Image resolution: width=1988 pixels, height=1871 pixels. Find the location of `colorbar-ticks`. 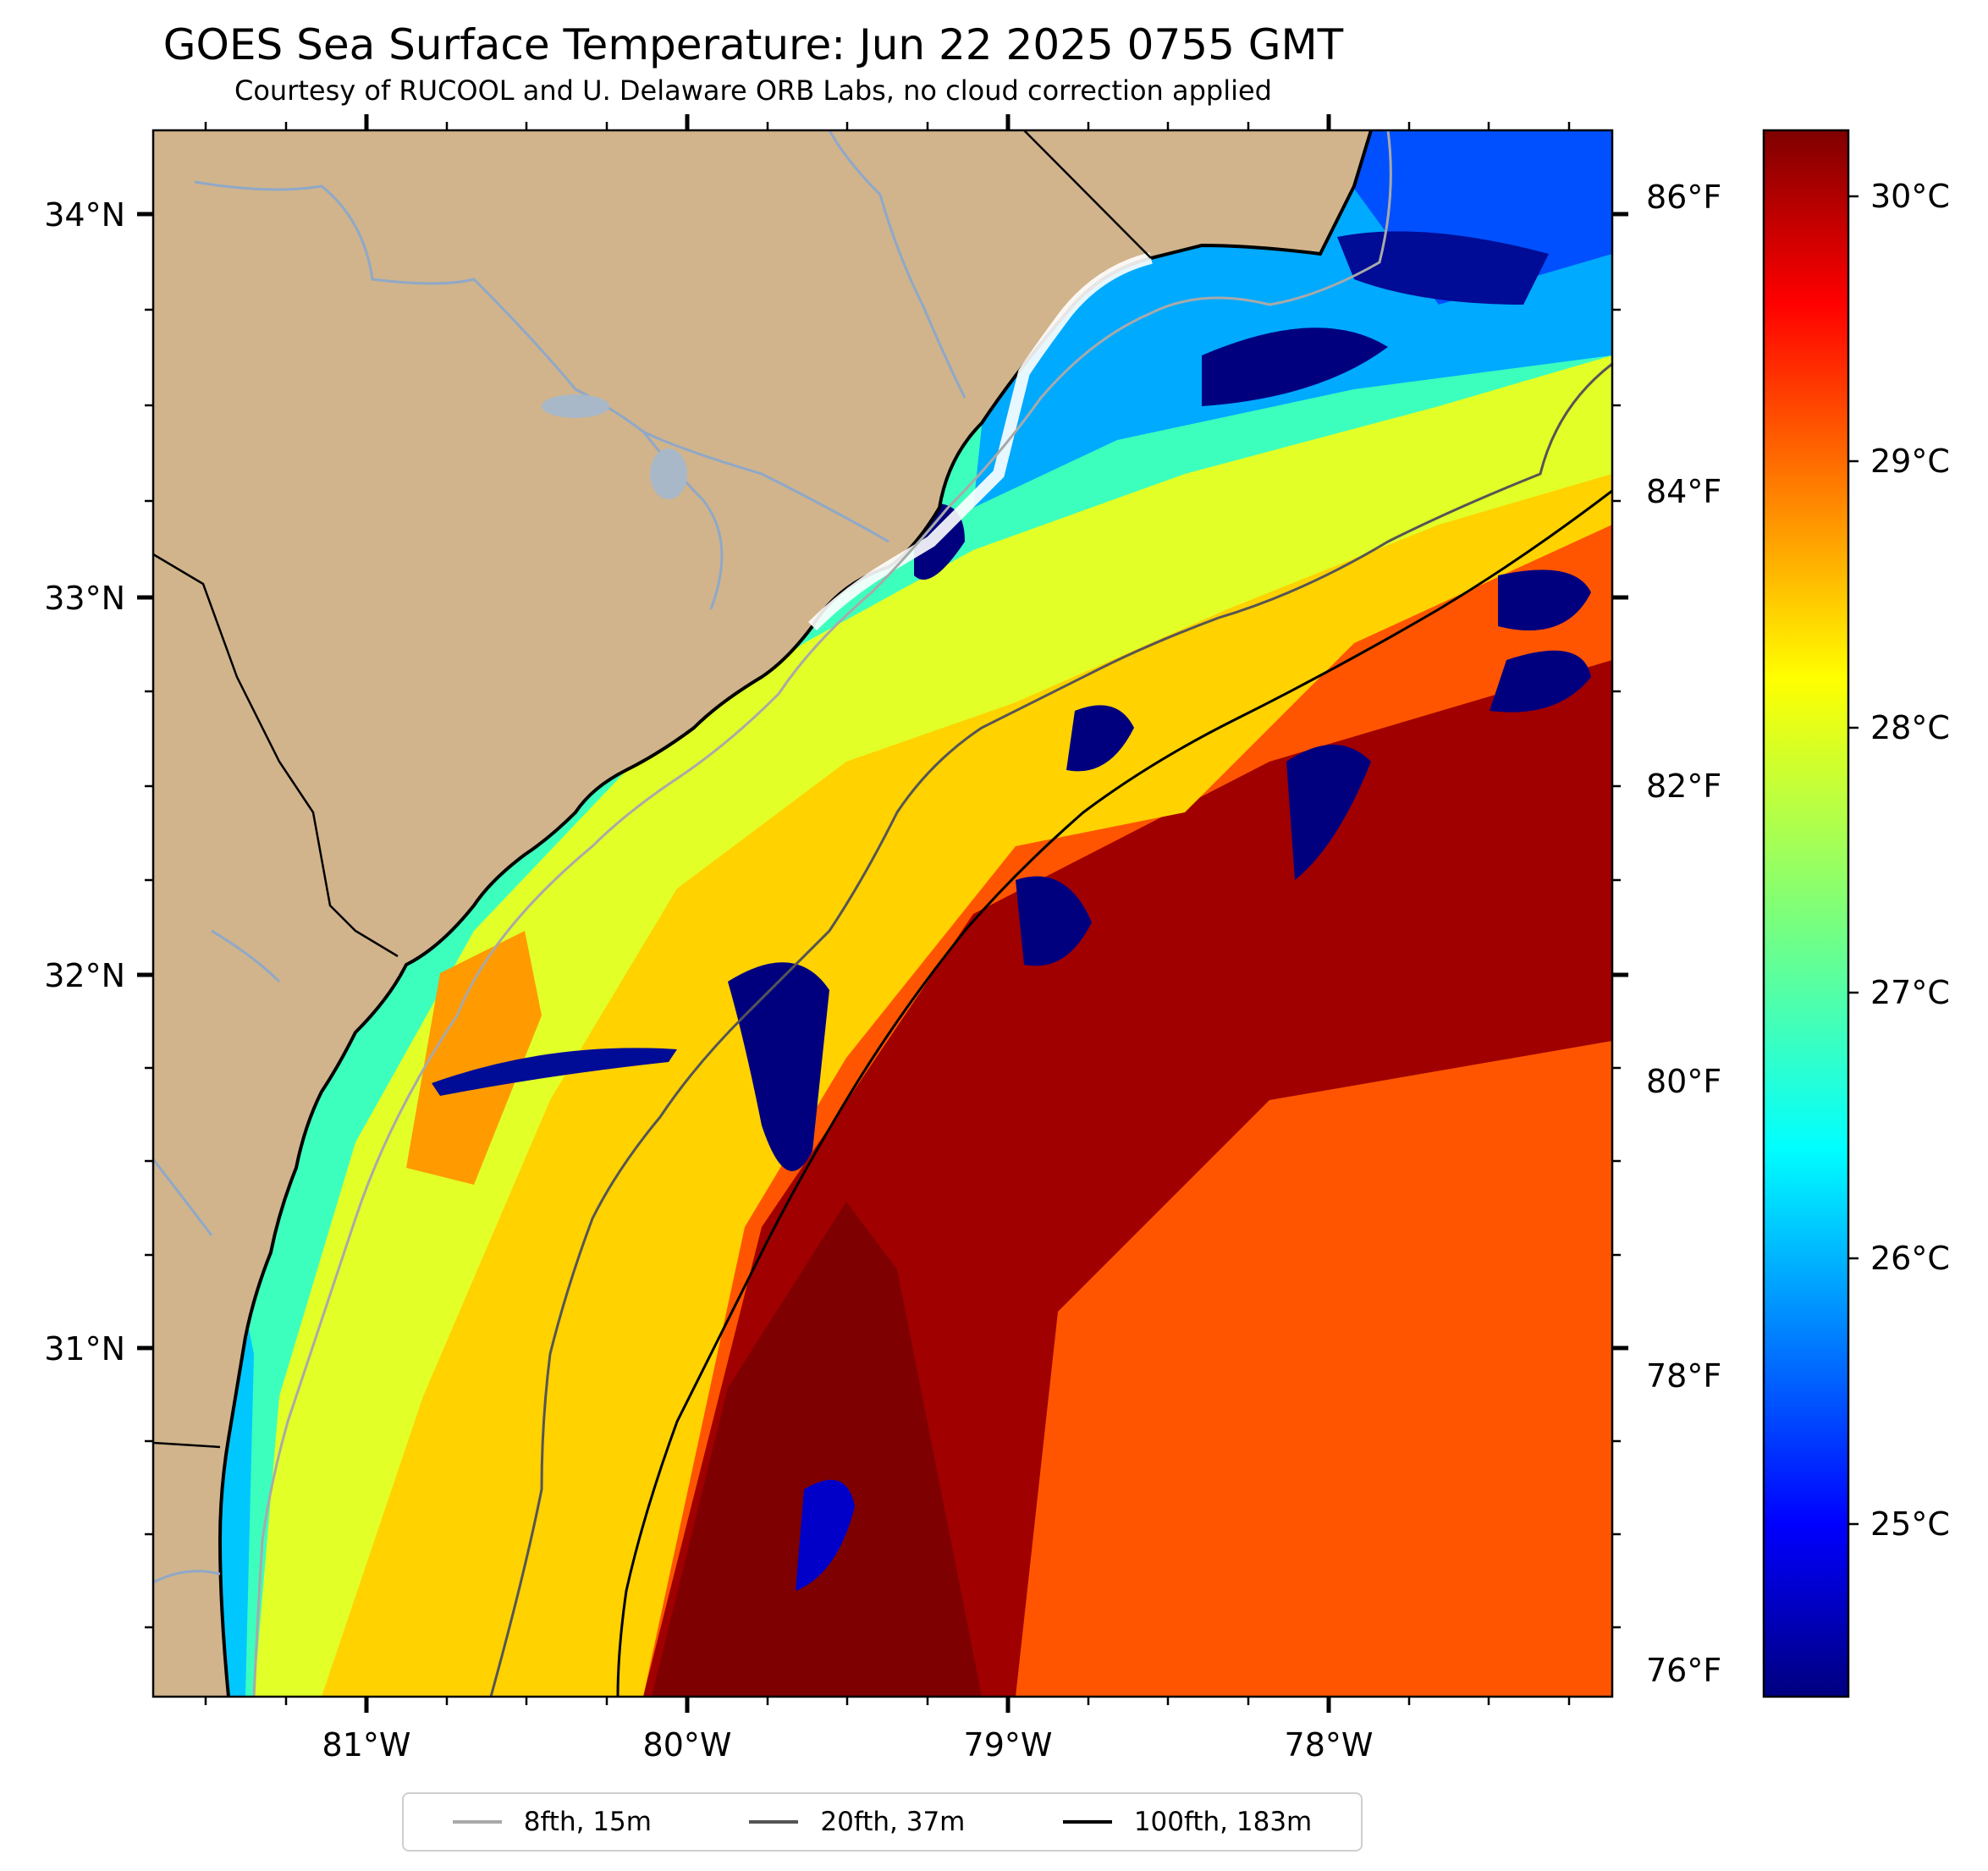

colorbar-ticks is located at coordinates (1853, 861).